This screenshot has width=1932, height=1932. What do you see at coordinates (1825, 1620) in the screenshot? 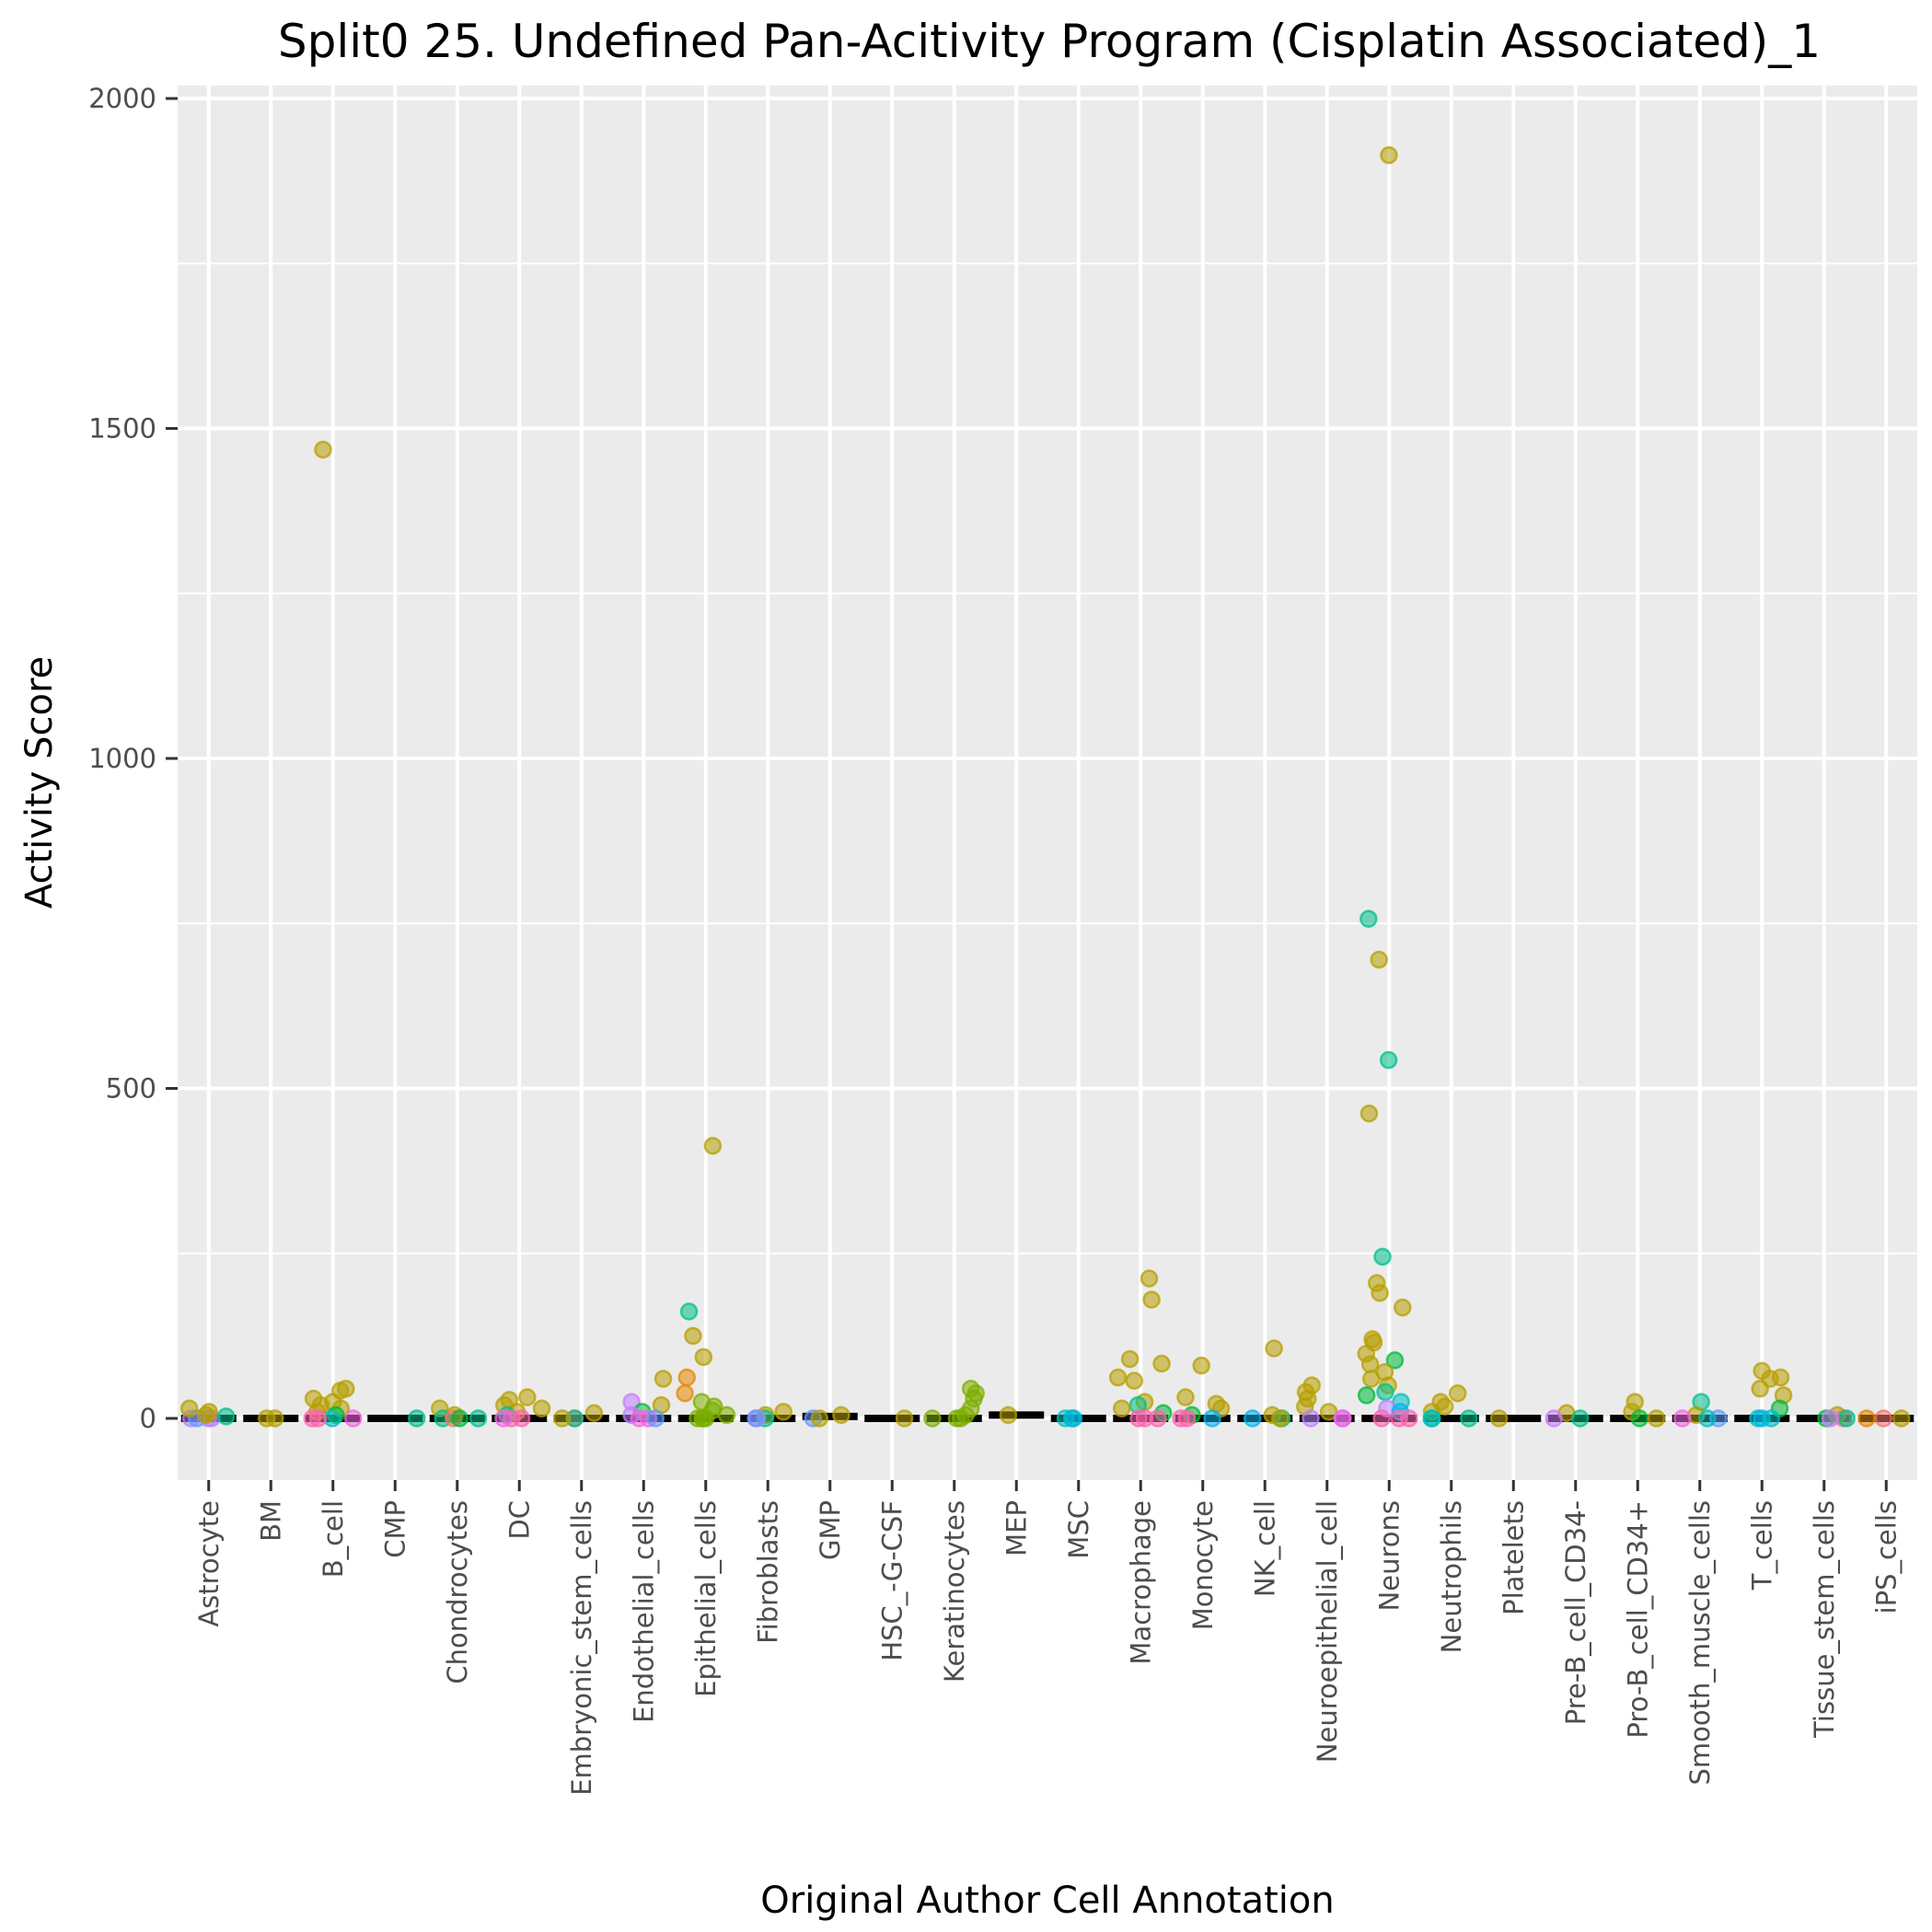
I see `x-tick-label: Tissue_stem_cells` at bounding box center [1825, 1620].